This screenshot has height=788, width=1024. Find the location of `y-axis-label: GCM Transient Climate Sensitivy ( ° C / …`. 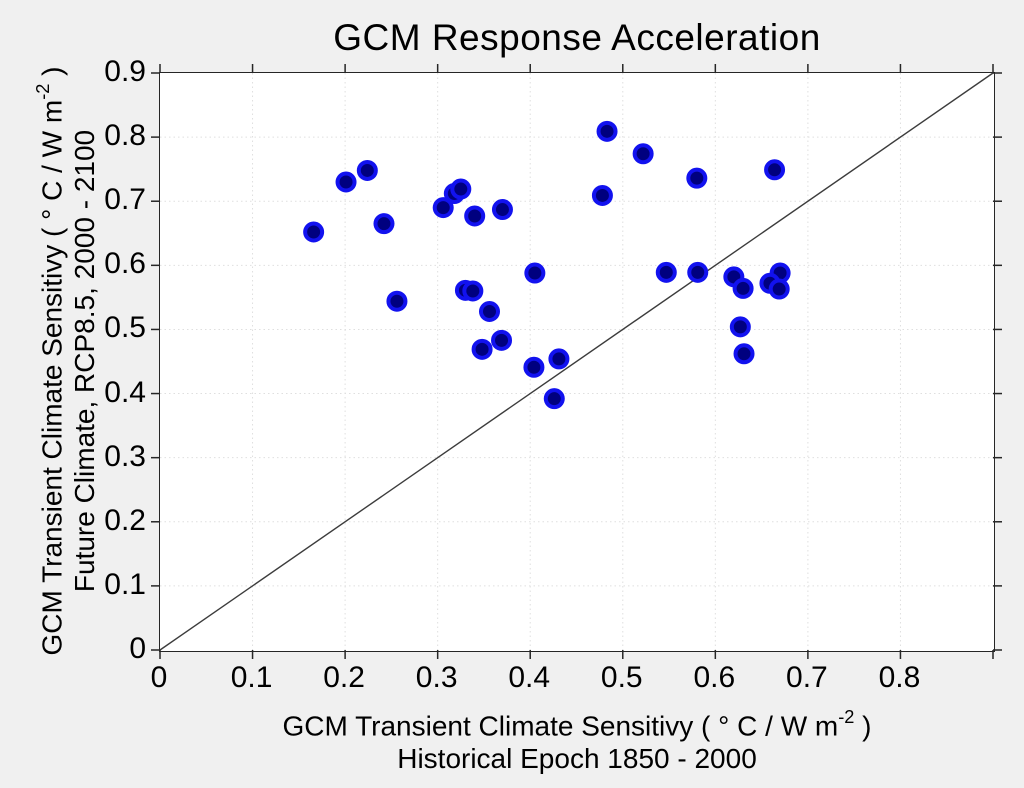

y-axis-label: GCM Transient Climate Sensitivy ( ° C / … is located at coordinates (64, 361).